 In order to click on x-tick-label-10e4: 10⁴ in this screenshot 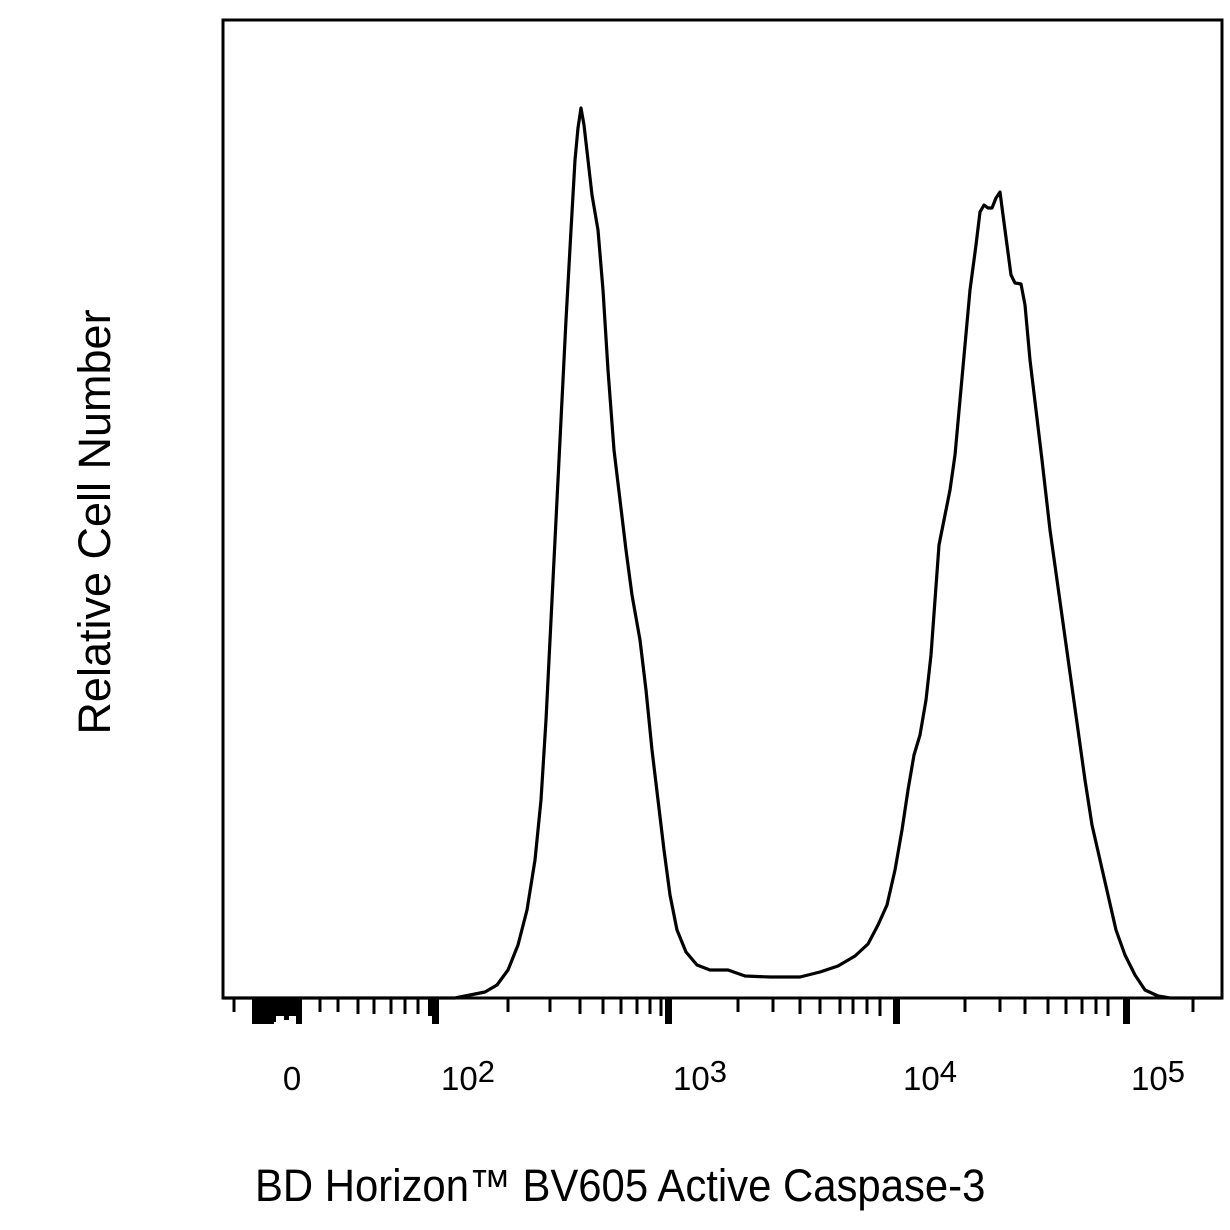, I will do `click(930, 1075)`.